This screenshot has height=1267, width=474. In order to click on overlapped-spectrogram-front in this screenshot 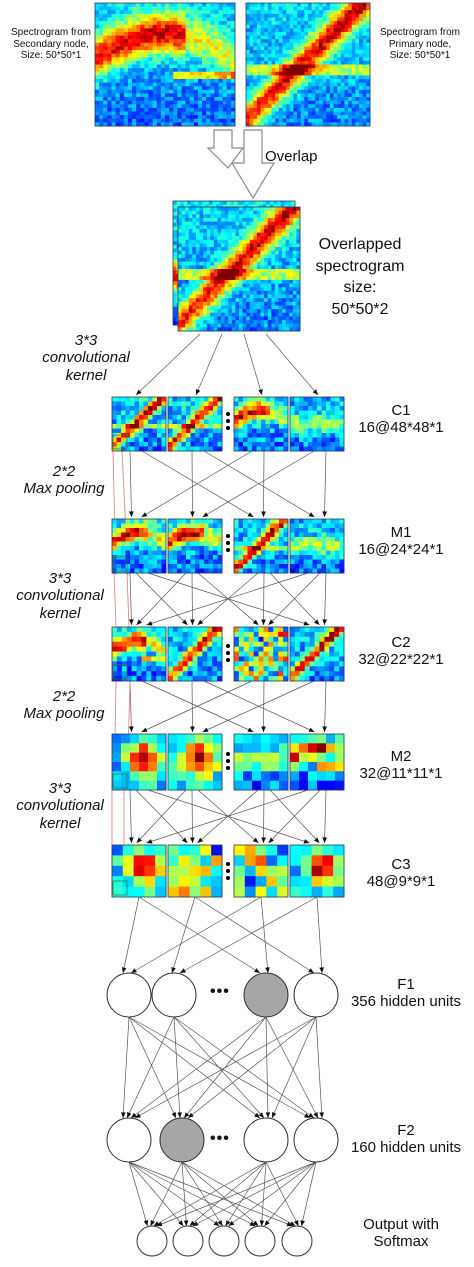, I will do `click(239, 269)`.